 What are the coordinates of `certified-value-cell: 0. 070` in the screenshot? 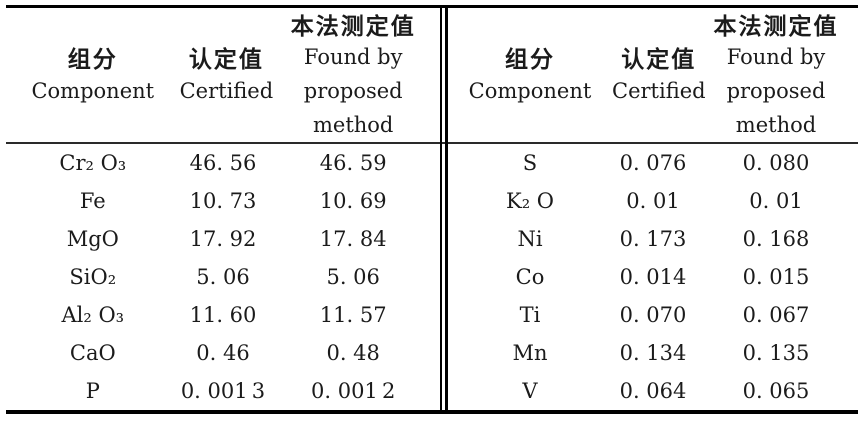 It's located at (653, 315).